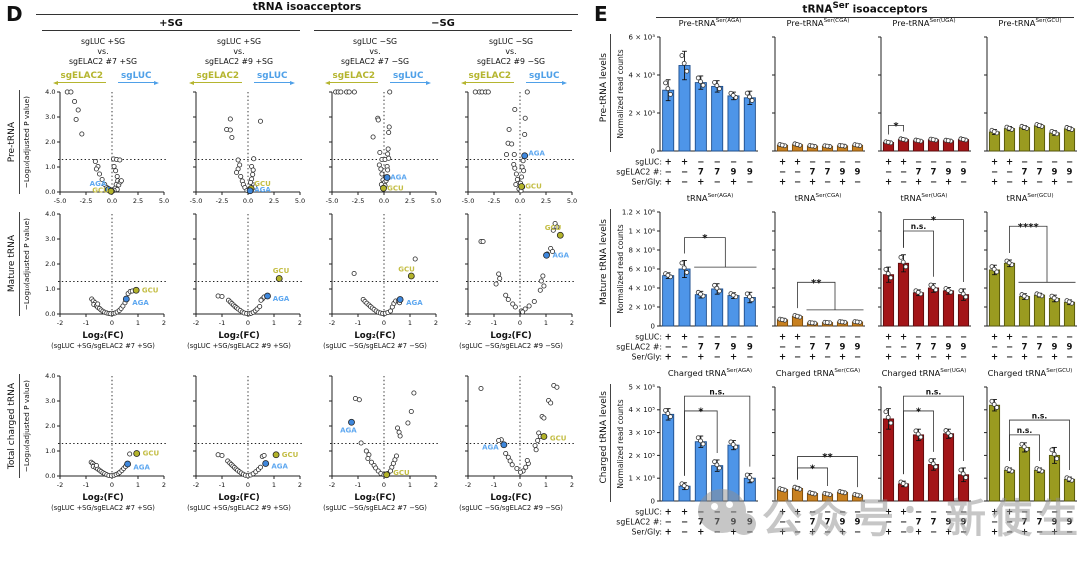  What do you see at coordinates (50, 142) in the screenshot?
I see `svg-text: 2.0` at bounding box center [50, 142].